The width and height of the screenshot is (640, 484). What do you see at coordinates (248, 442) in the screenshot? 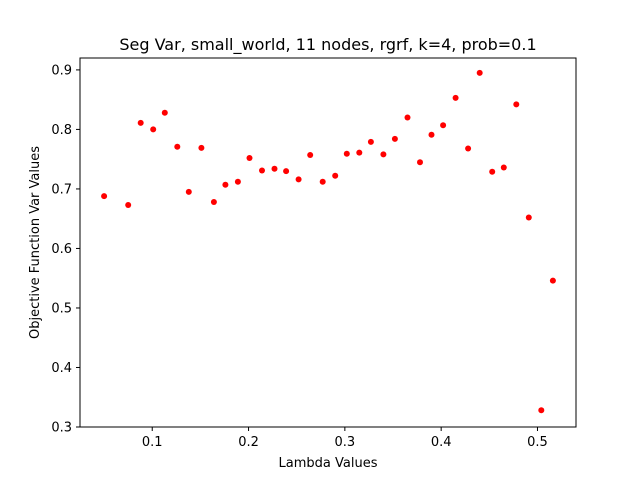
I see `x-tick-label: 0.2` at bounding box center [248, 442].